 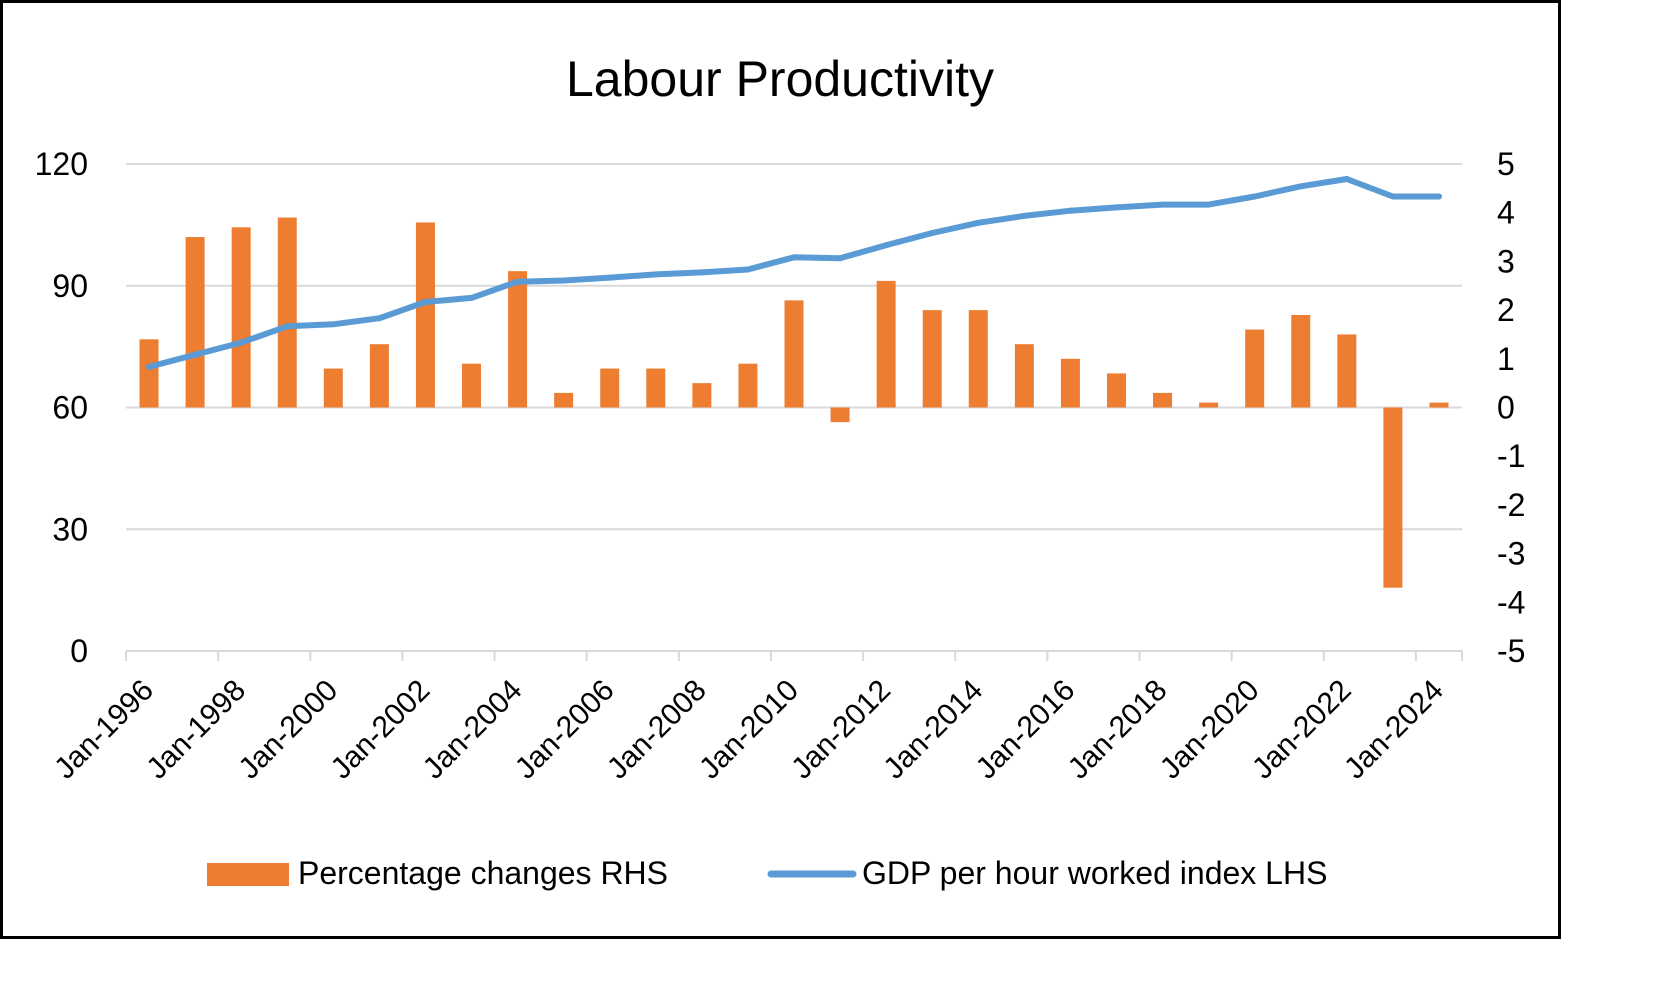 I want to click on bar-2017, so click(x=1116, y=390).